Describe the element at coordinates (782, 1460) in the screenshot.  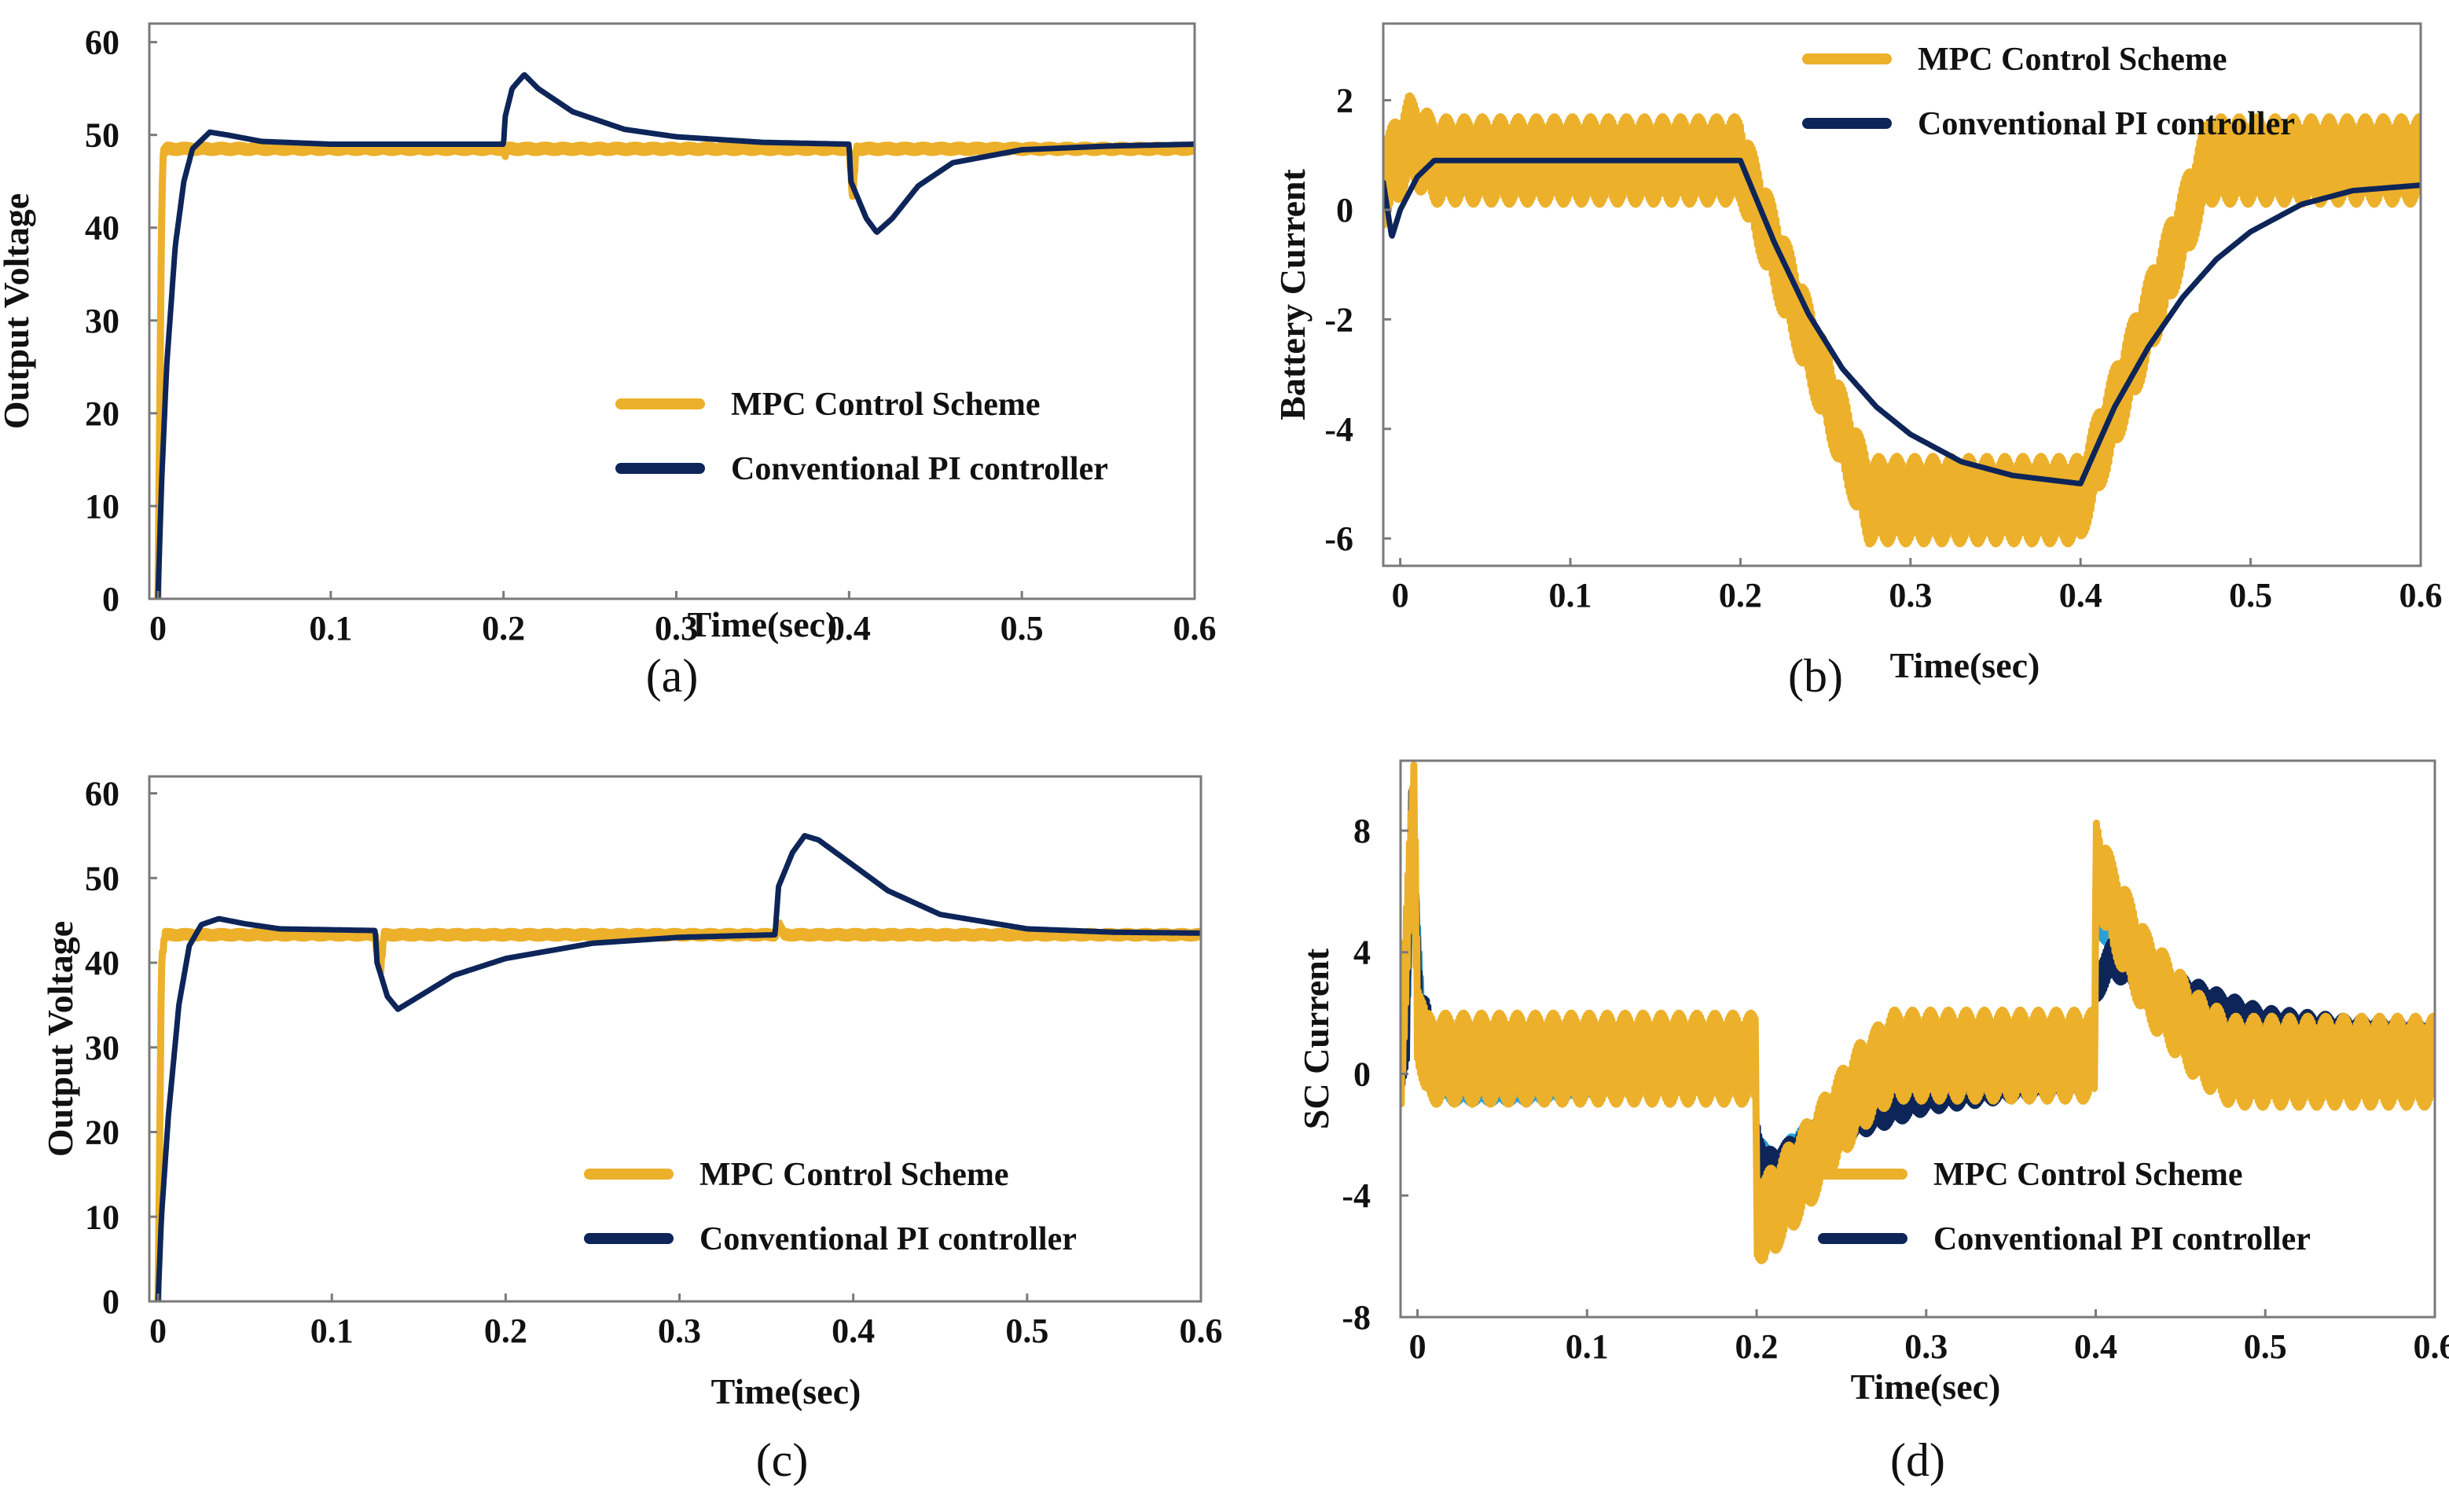
I see `subfigure-caption: (c)` at that location.